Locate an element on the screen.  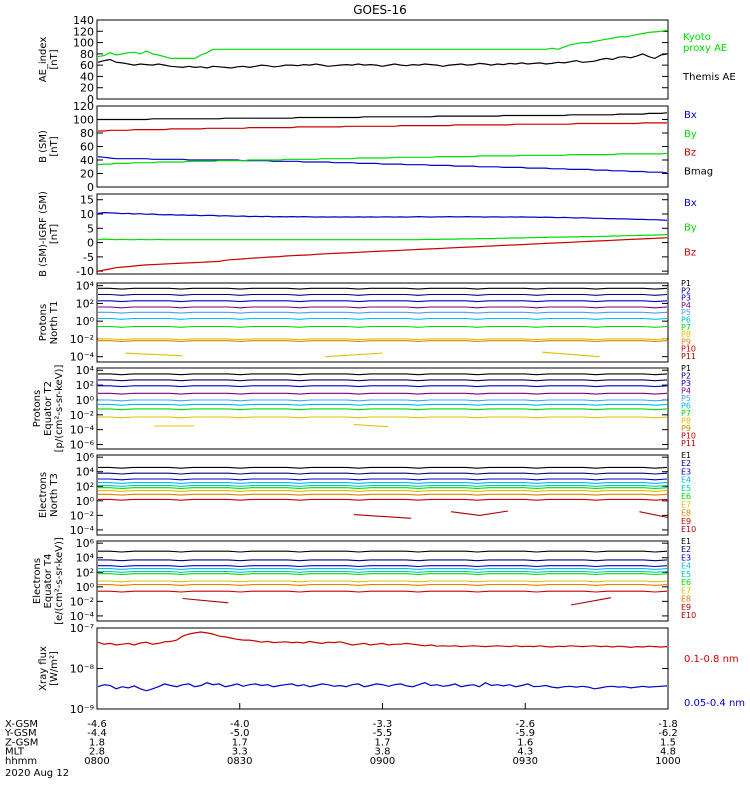
y-tick-label: -5 is located at coordinates (88, 257).